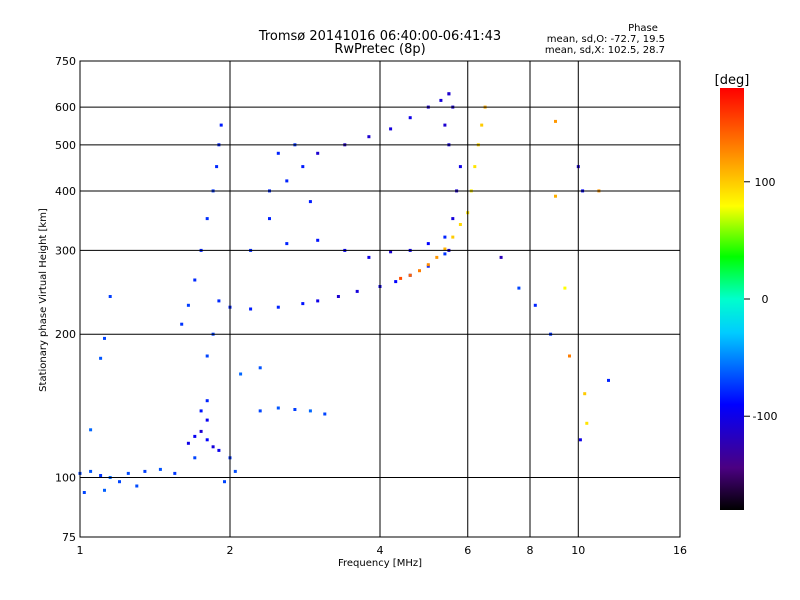  What do you see at coordinates (732, 299) in the screenshot?
I see `colorbar` at bounding box center [732, 299].